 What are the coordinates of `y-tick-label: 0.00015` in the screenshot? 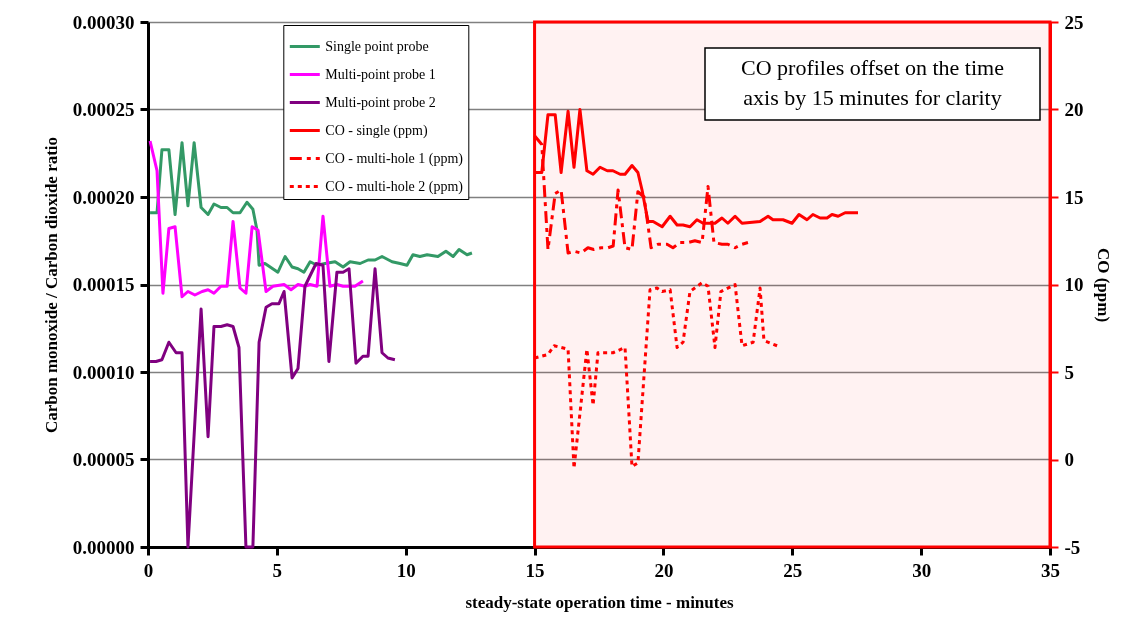 It's located at (103, 284).